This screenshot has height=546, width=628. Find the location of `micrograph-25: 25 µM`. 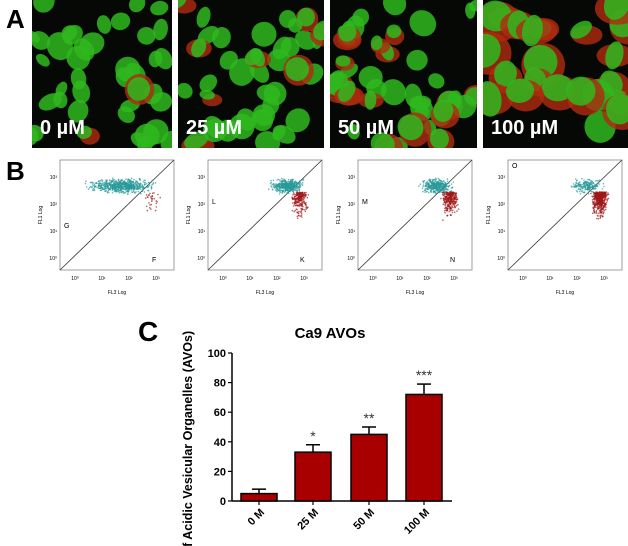

micrograph-25: 25 µM is located at coordinates (251, 74).